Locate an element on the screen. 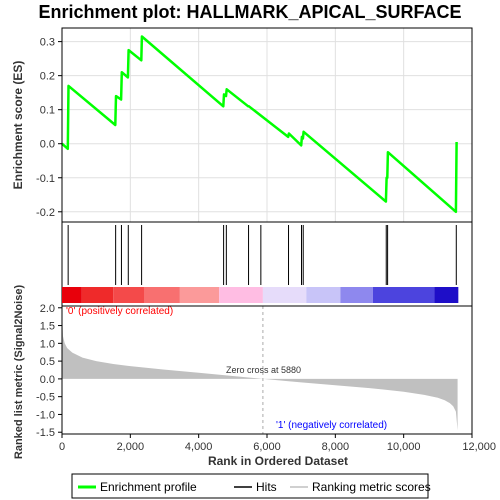  es-y-tick-label: 0.2 is located at coordinates (47, 77).